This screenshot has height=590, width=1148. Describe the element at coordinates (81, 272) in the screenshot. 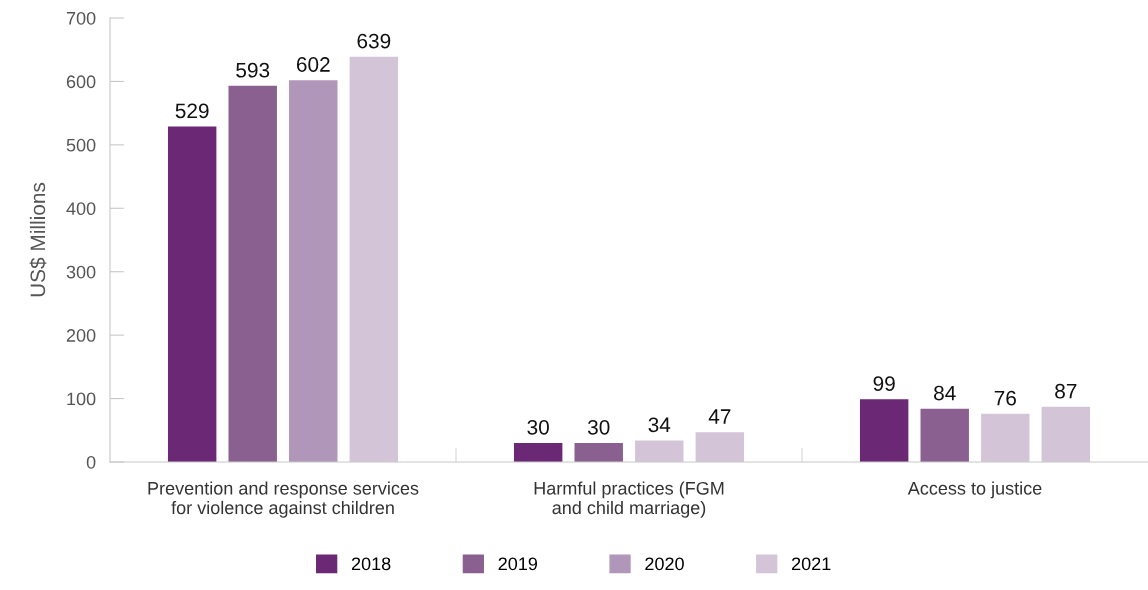

I see `y-tick-label: 300` at that location.